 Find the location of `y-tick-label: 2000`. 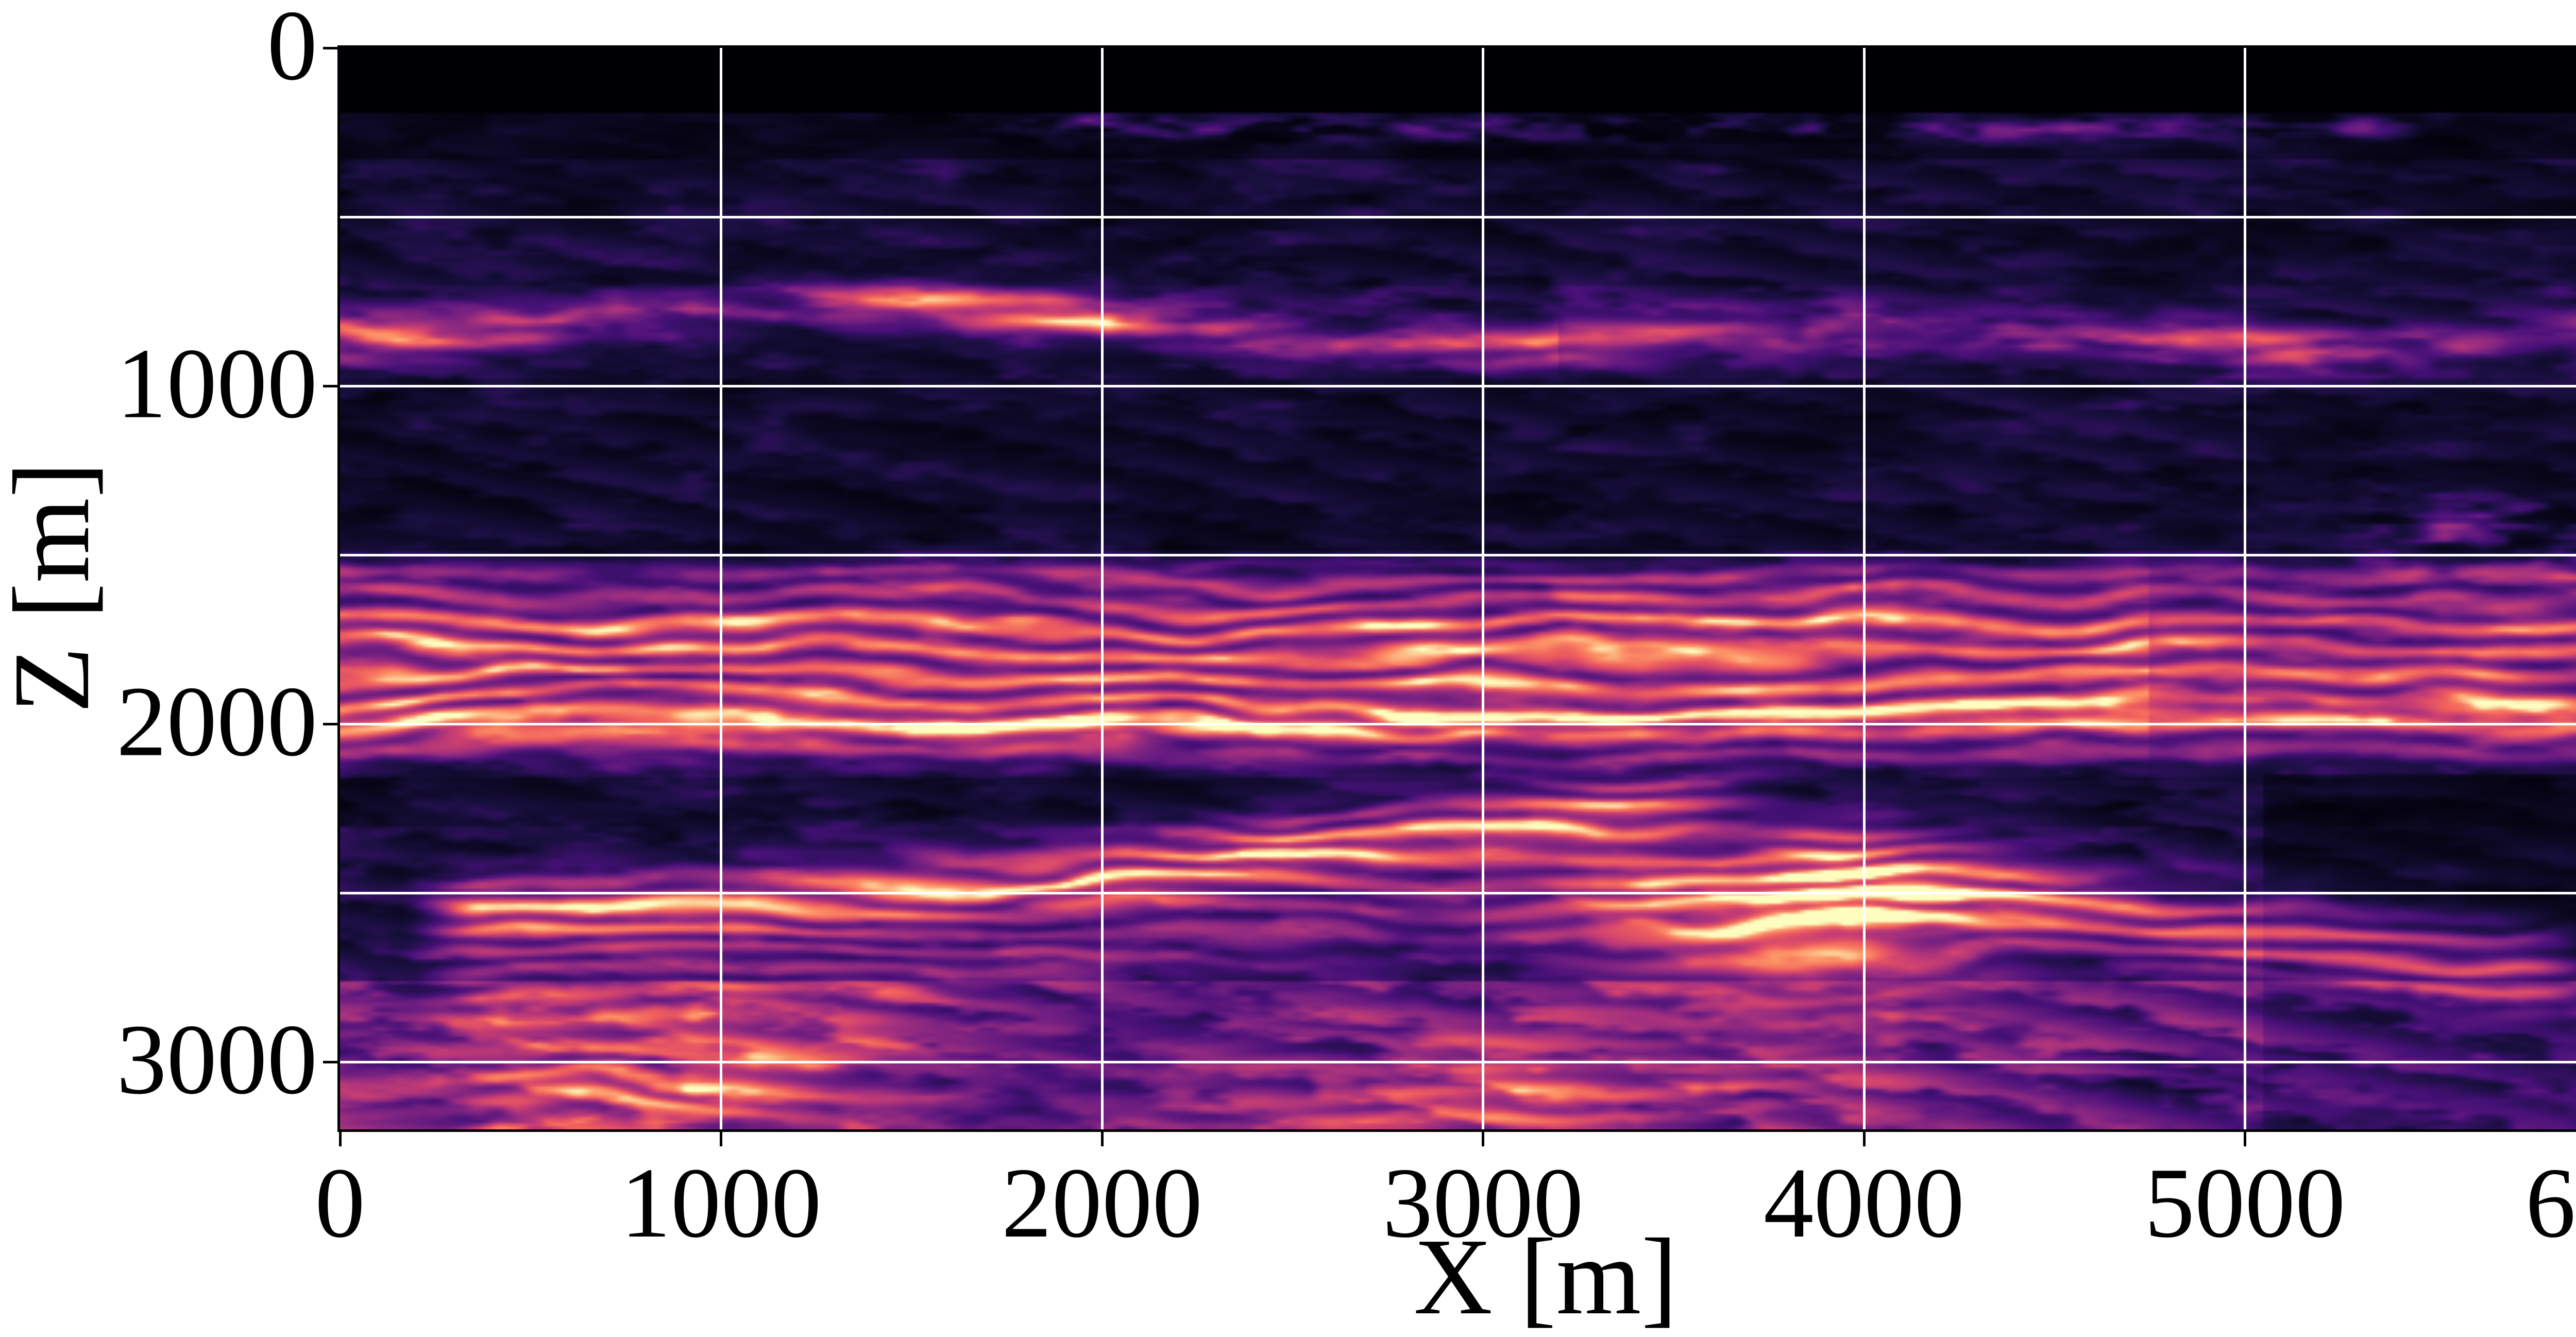

y-tick-label: 2000 is located at coordinates (216, 721).